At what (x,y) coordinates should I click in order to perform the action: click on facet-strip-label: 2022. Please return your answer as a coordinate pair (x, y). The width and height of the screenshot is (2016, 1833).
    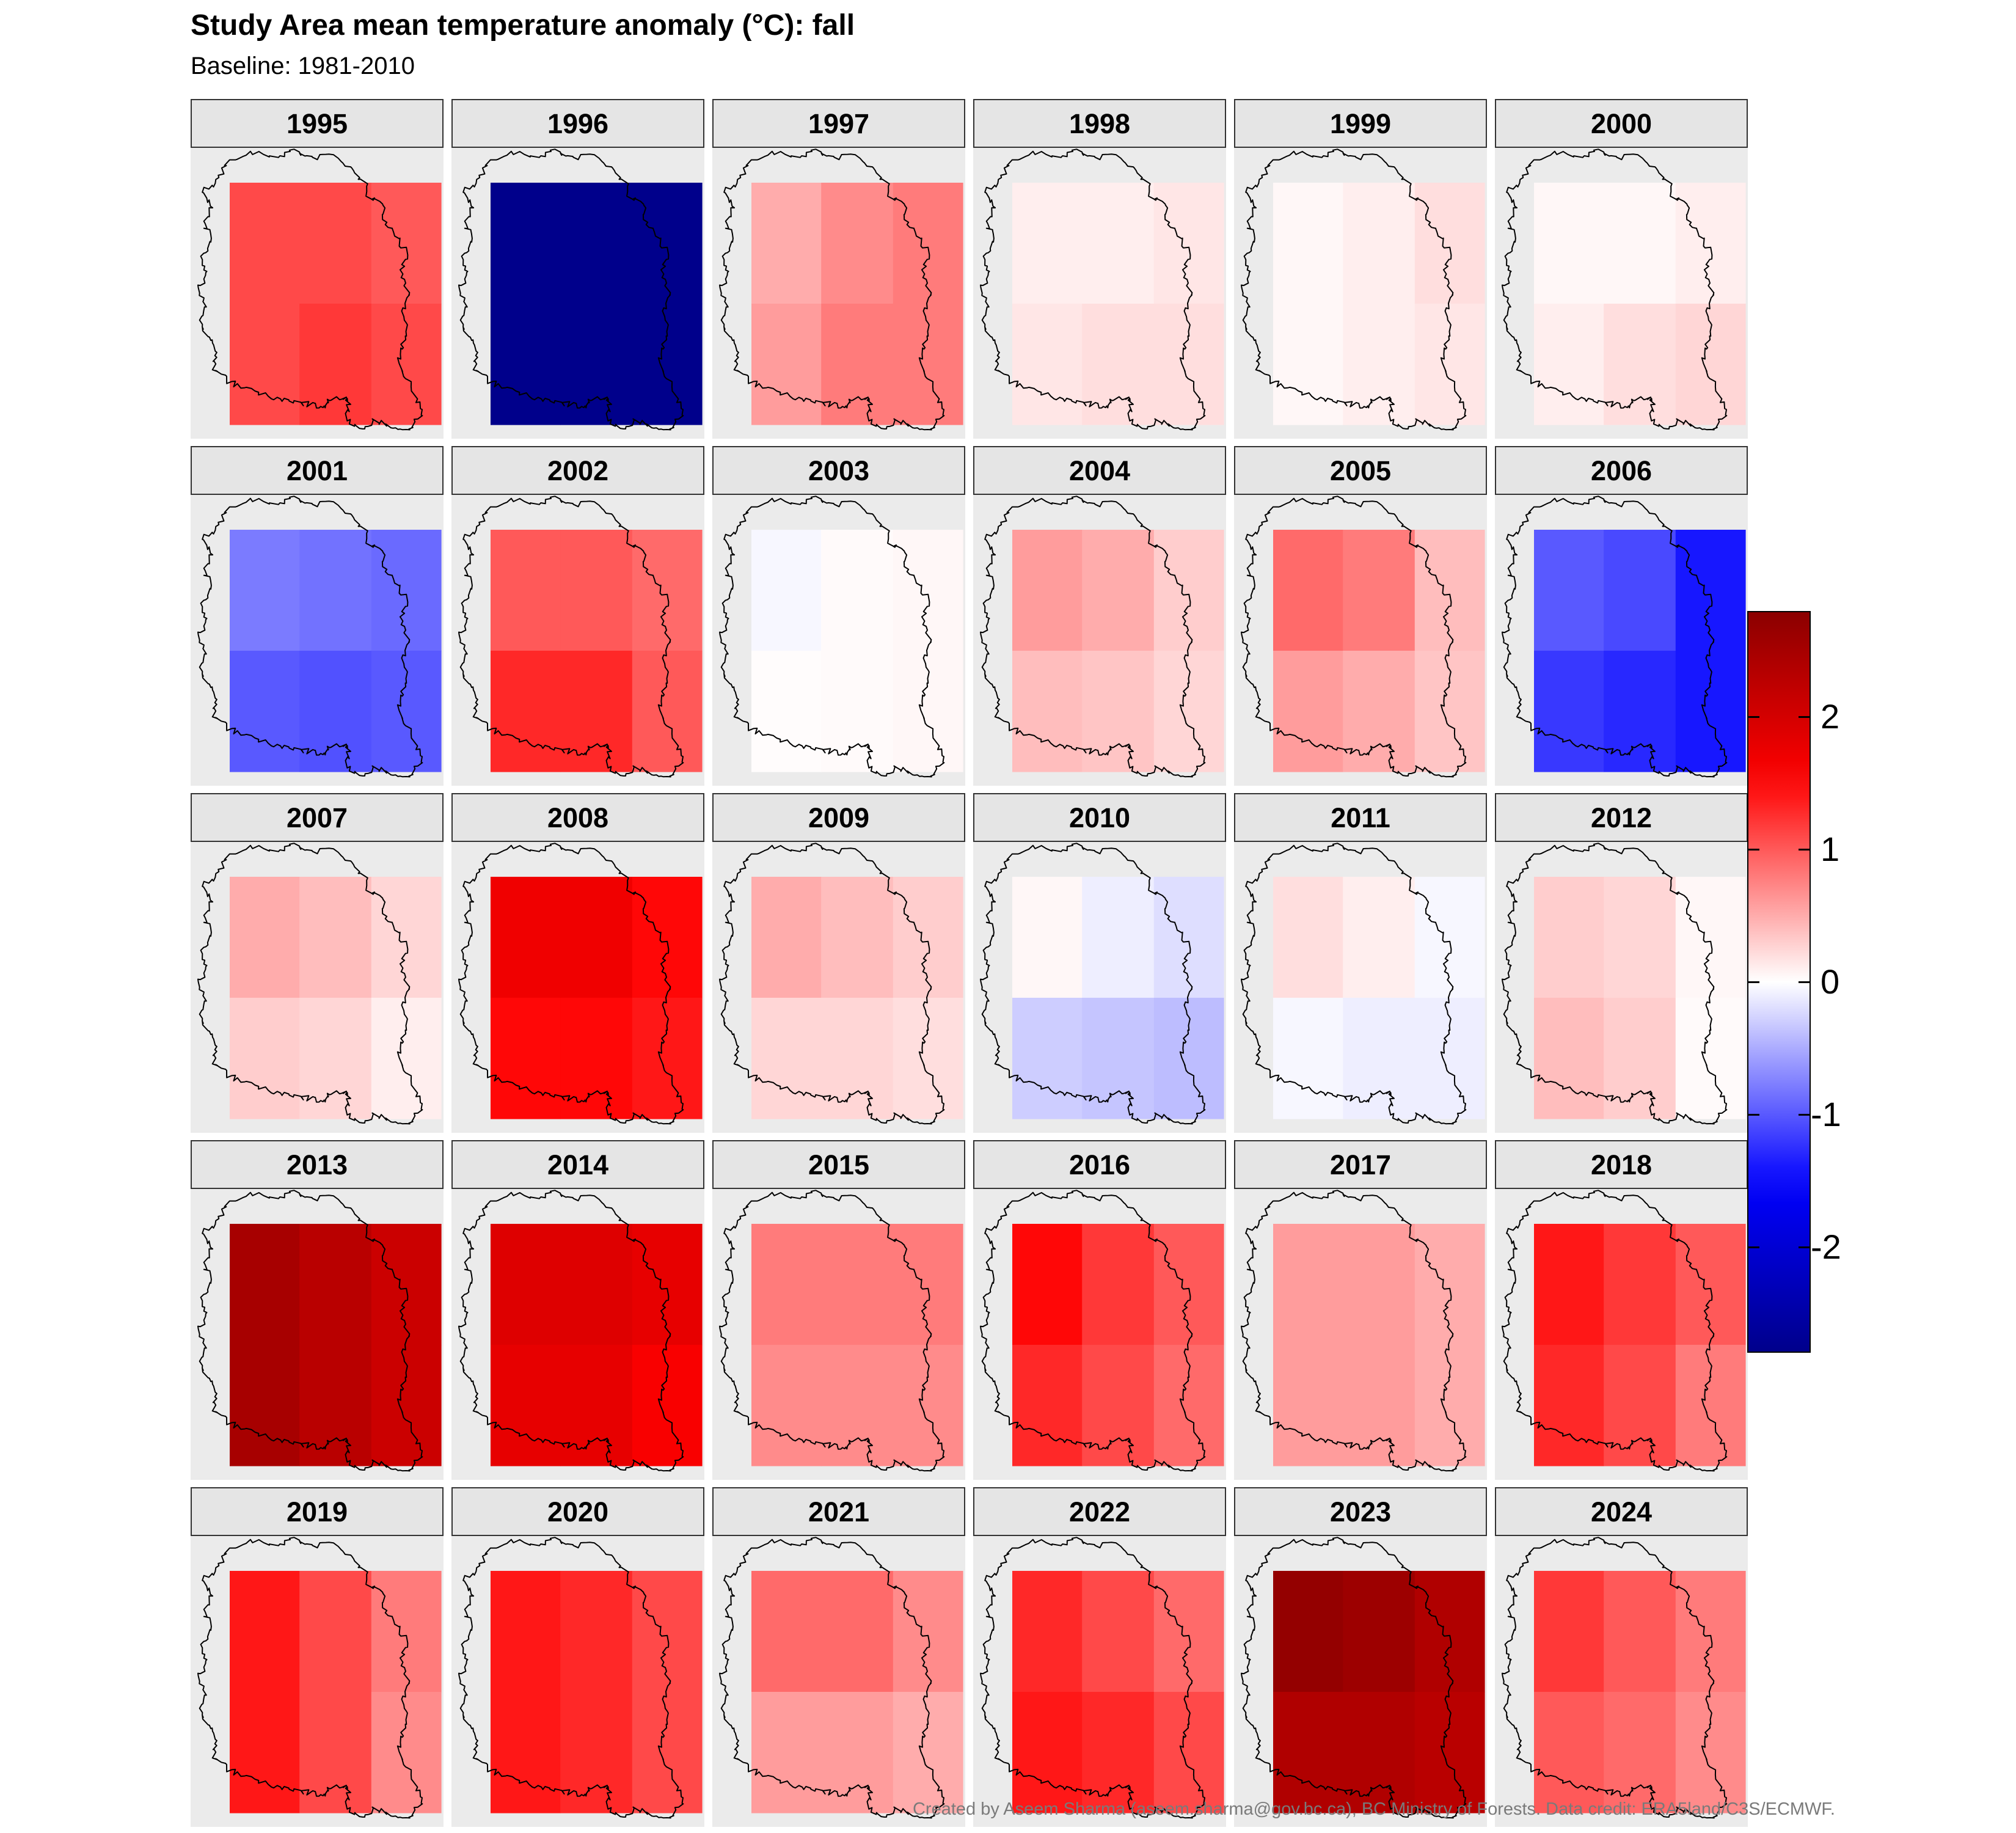
    Looking at the image, I should click on (1100, 1511).